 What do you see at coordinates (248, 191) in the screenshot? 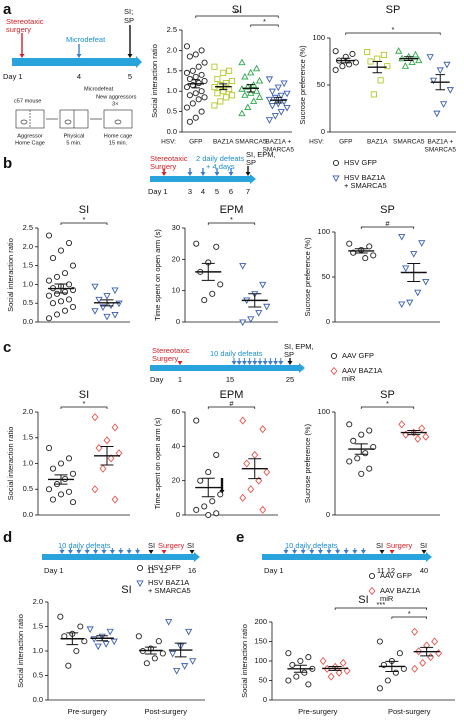
I see `day-label: 7` at bounding box center [248, 191].